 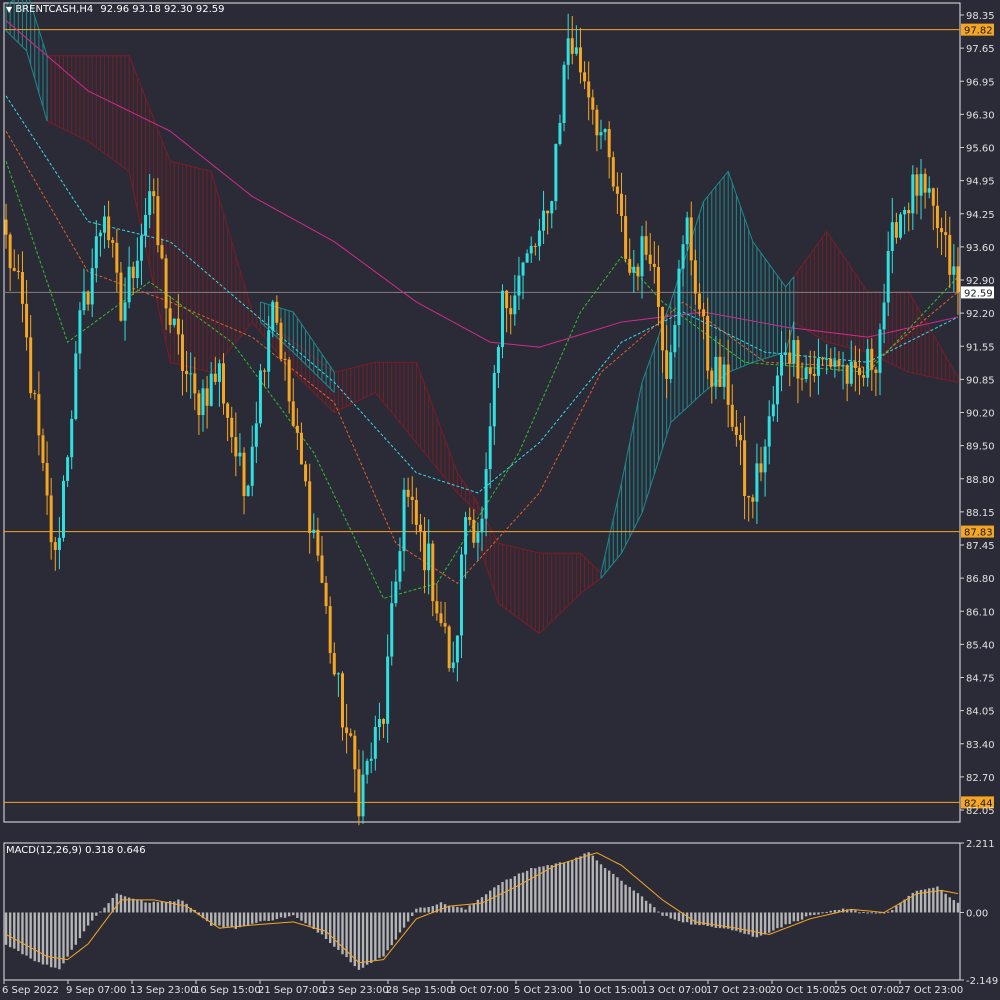 What do you see at coordinates (9, 9) in the screenshot?
I see `dropdown-triangle-icon: ▼` at bounding box center [9, 9].